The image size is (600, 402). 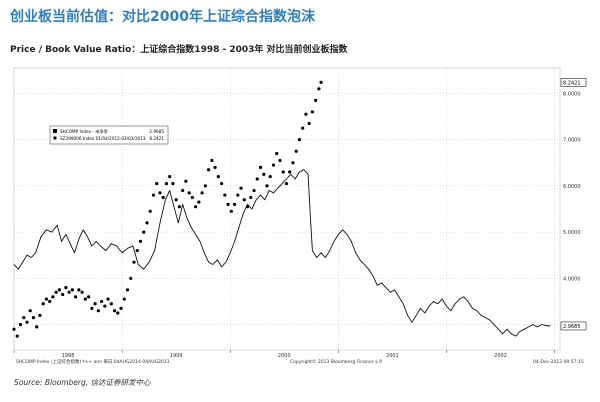 What do you see at coordinates (572, 279) in the screenshot?
I see `y-tick-label: 4.0000` at bounding box center [572, 279].